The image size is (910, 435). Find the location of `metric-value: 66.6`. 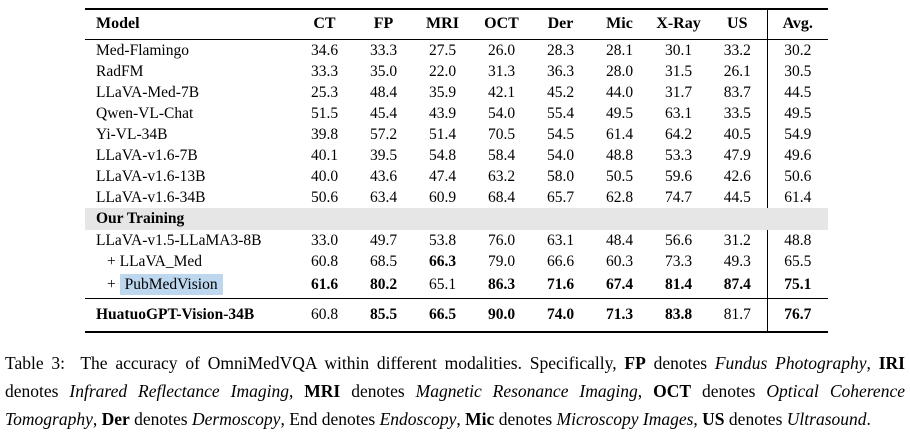

metric-value: 66.6 is located at coordinates (560, 261).